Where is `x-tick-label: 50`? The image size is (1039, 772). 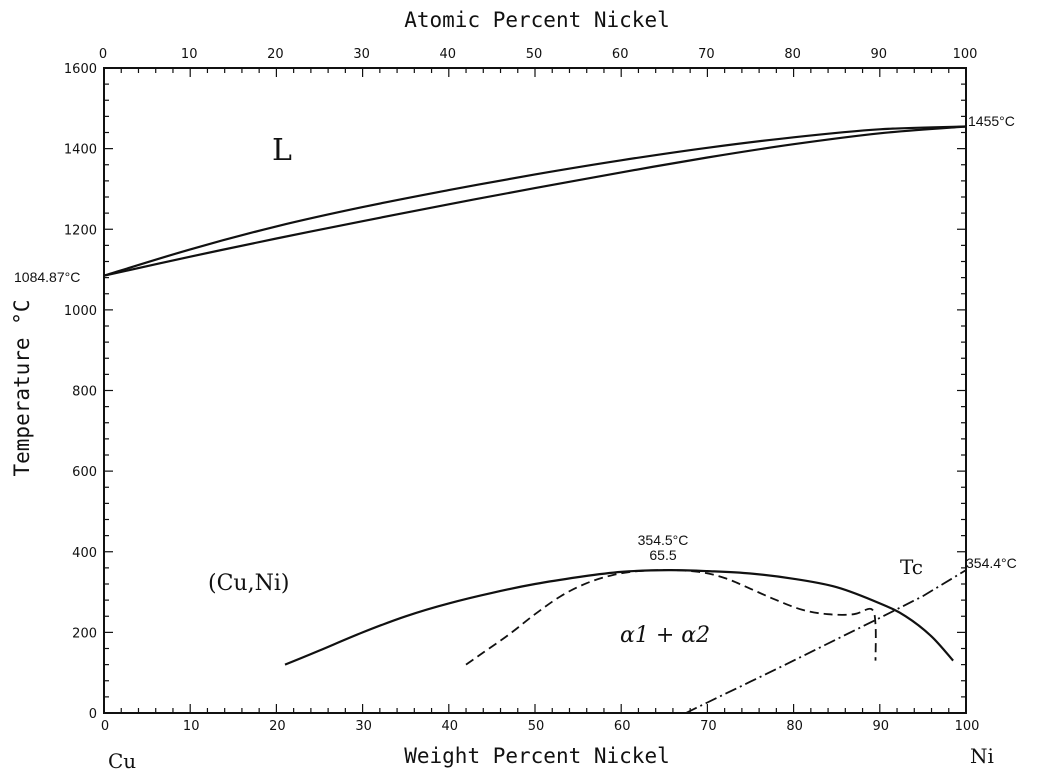 x-tick-label: 50 is located at coordinates (536, 726).